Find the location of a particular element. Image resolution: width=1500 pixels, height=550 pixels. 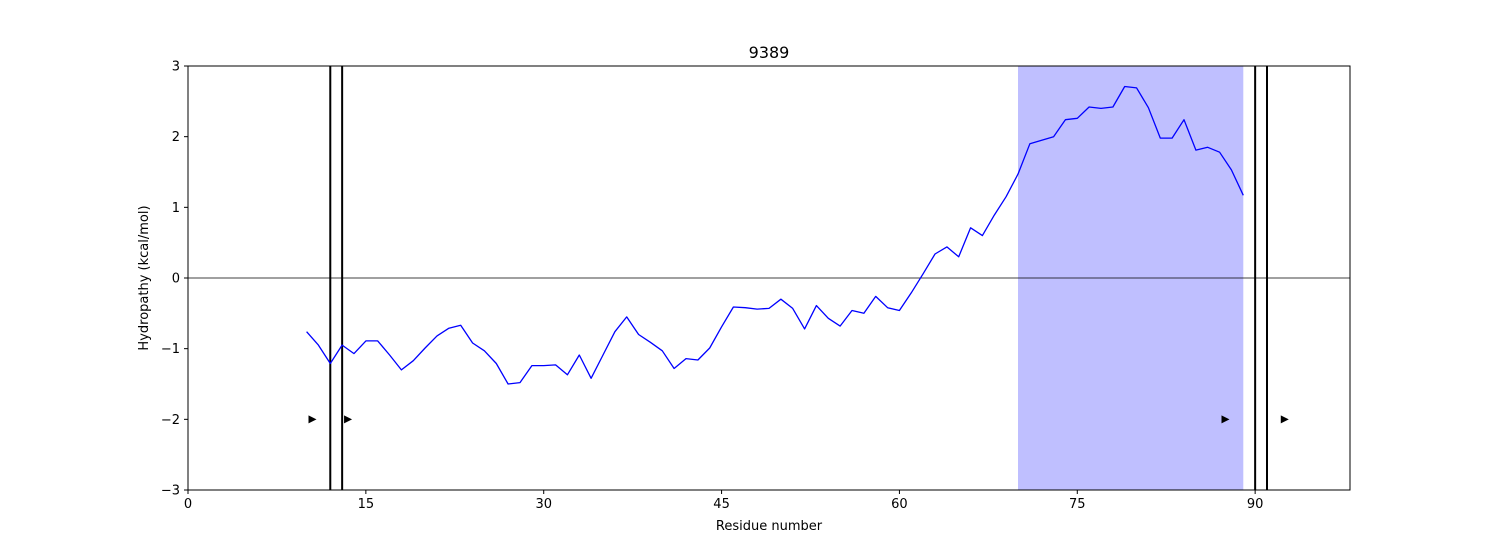

x-tick-label: 90 is located at coordinates (1255, 504).